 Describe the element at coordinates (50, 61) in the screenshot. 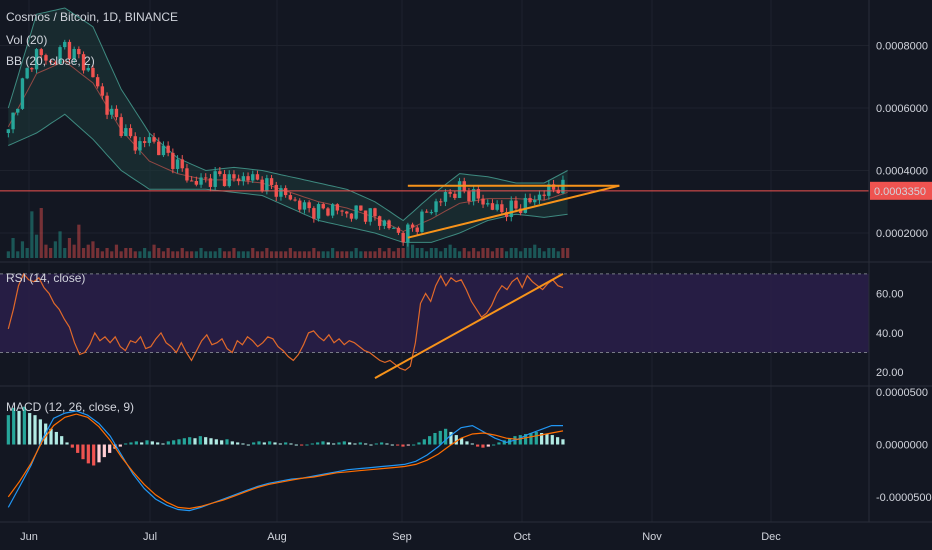

I see `bollinger-legend: BB (20, close, 2)` at that location.